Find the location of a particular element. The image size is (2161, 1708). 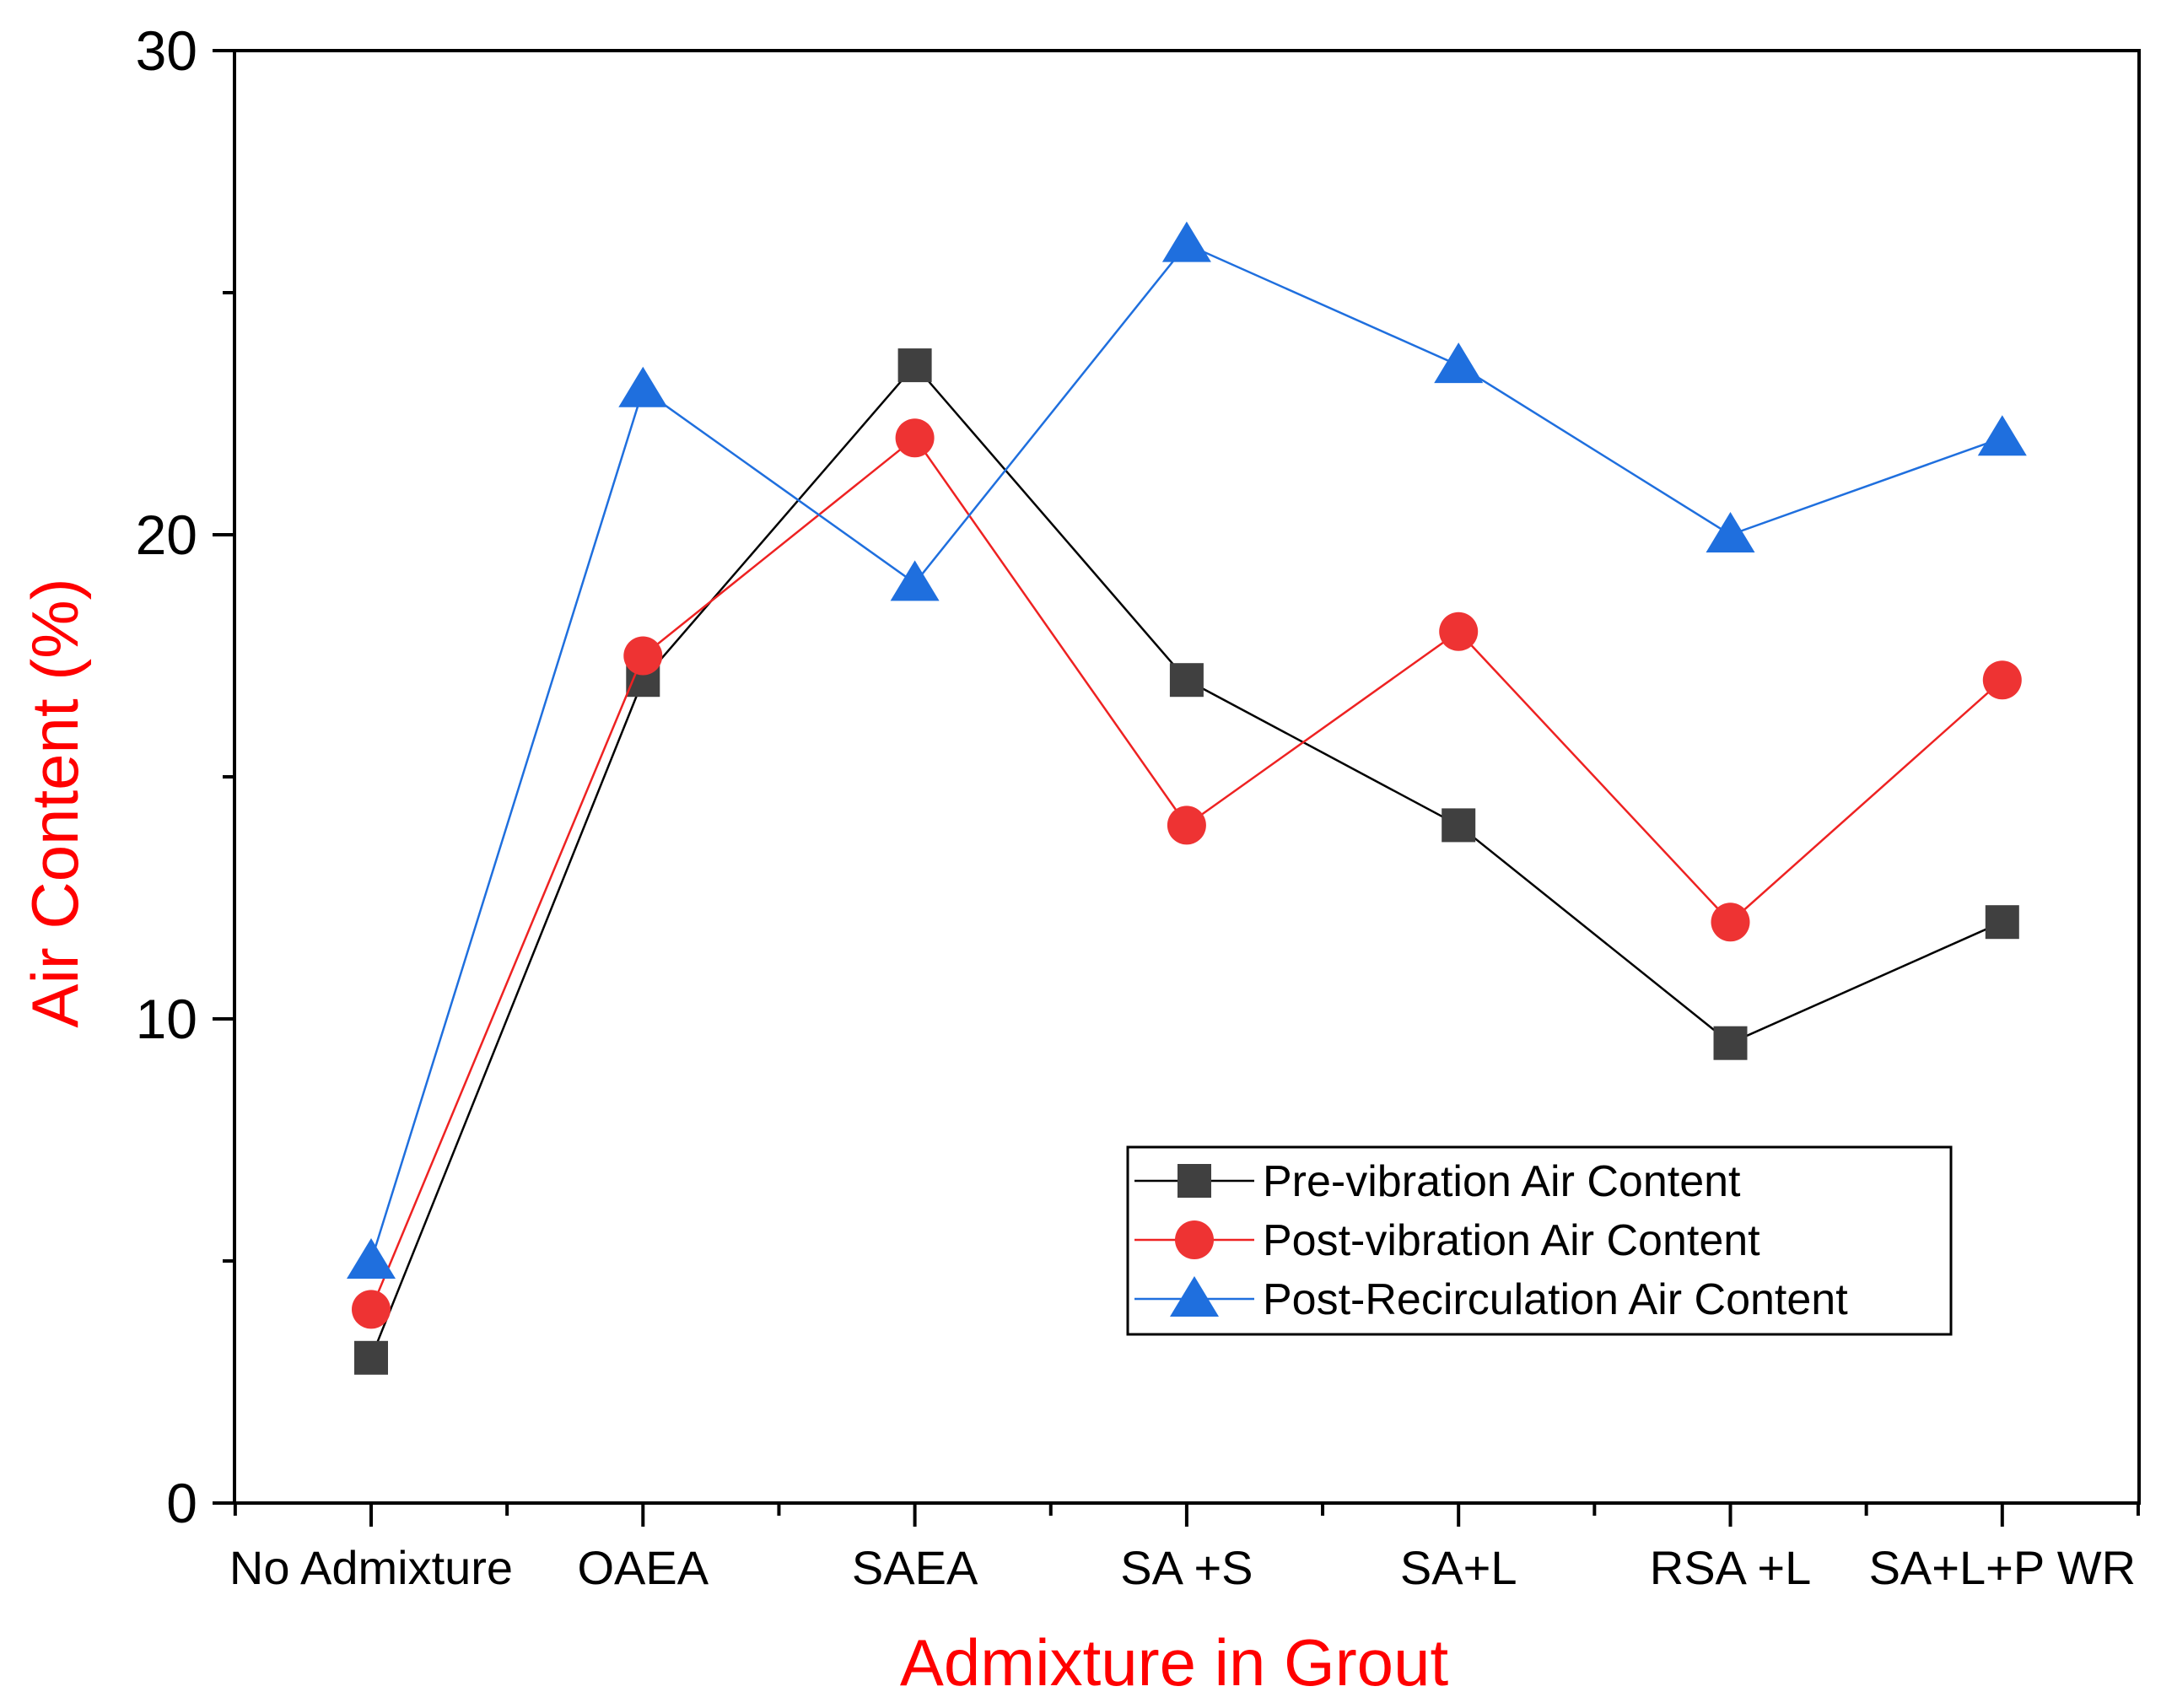

x-tick-label: SA+L+P WR is located at coordinates (2003, 1567).